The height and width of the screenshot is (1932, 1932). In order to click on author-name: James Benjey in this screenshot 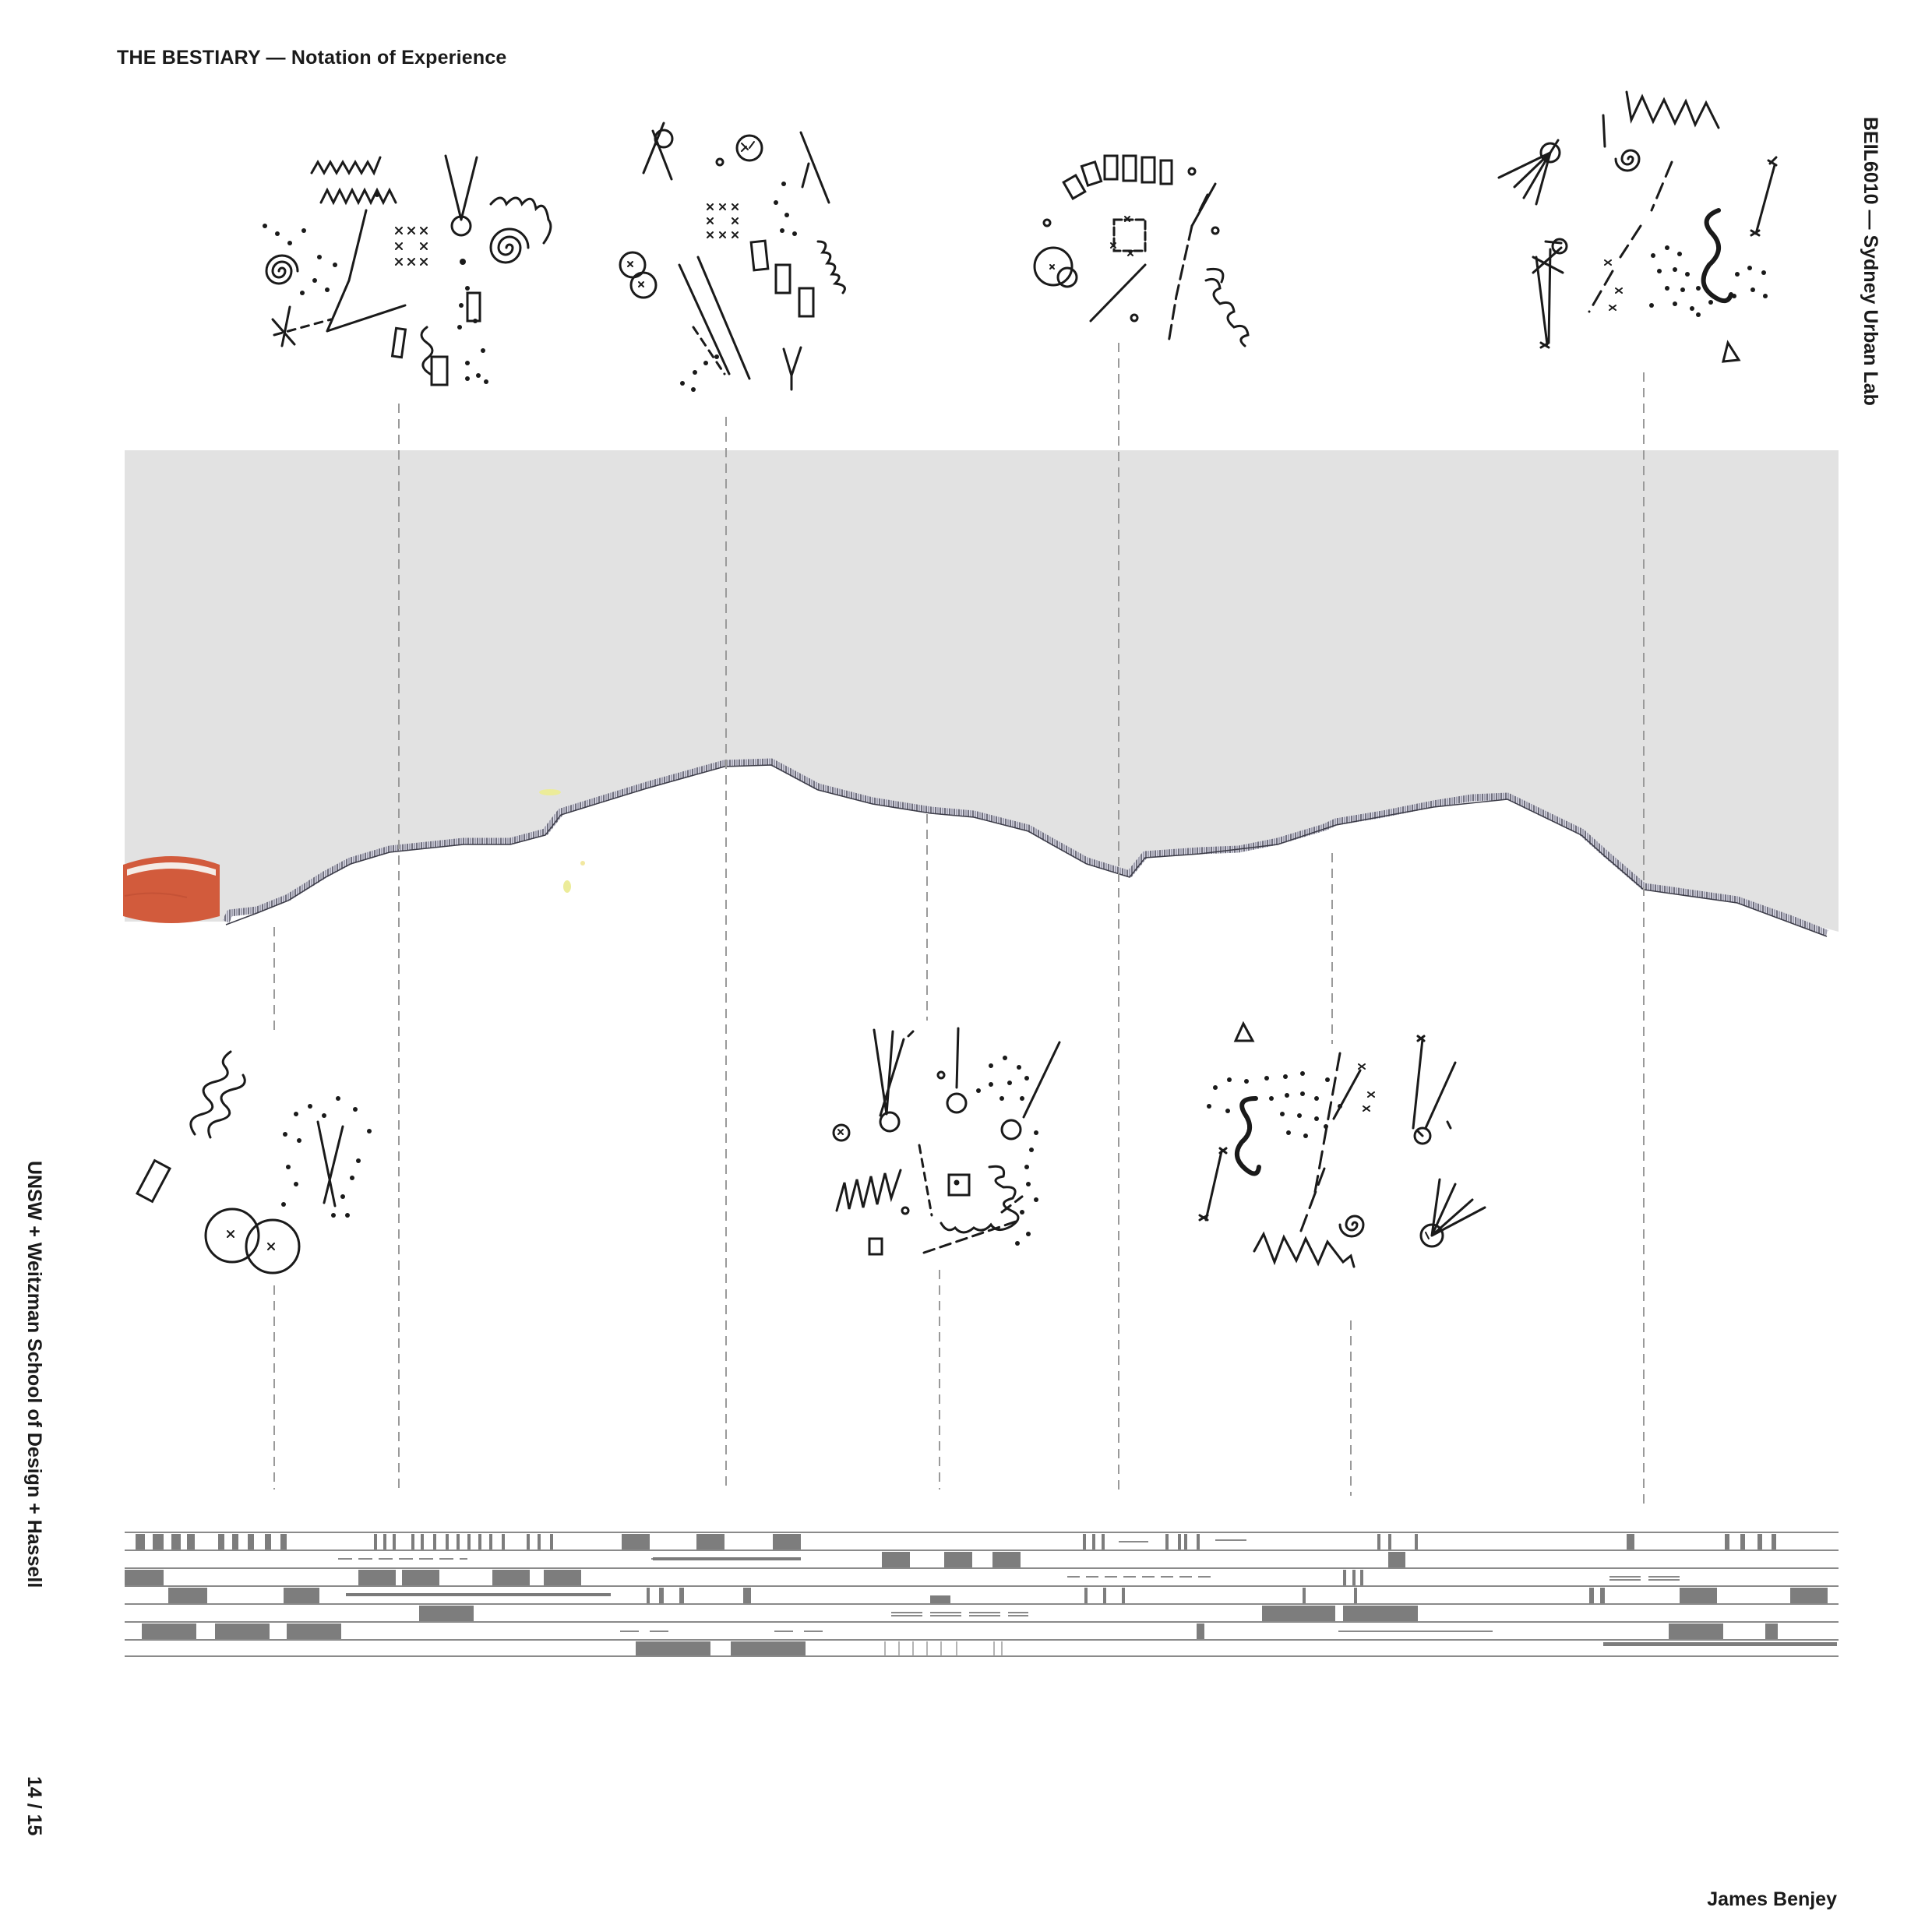, I will do `click(1772, 1899)`.